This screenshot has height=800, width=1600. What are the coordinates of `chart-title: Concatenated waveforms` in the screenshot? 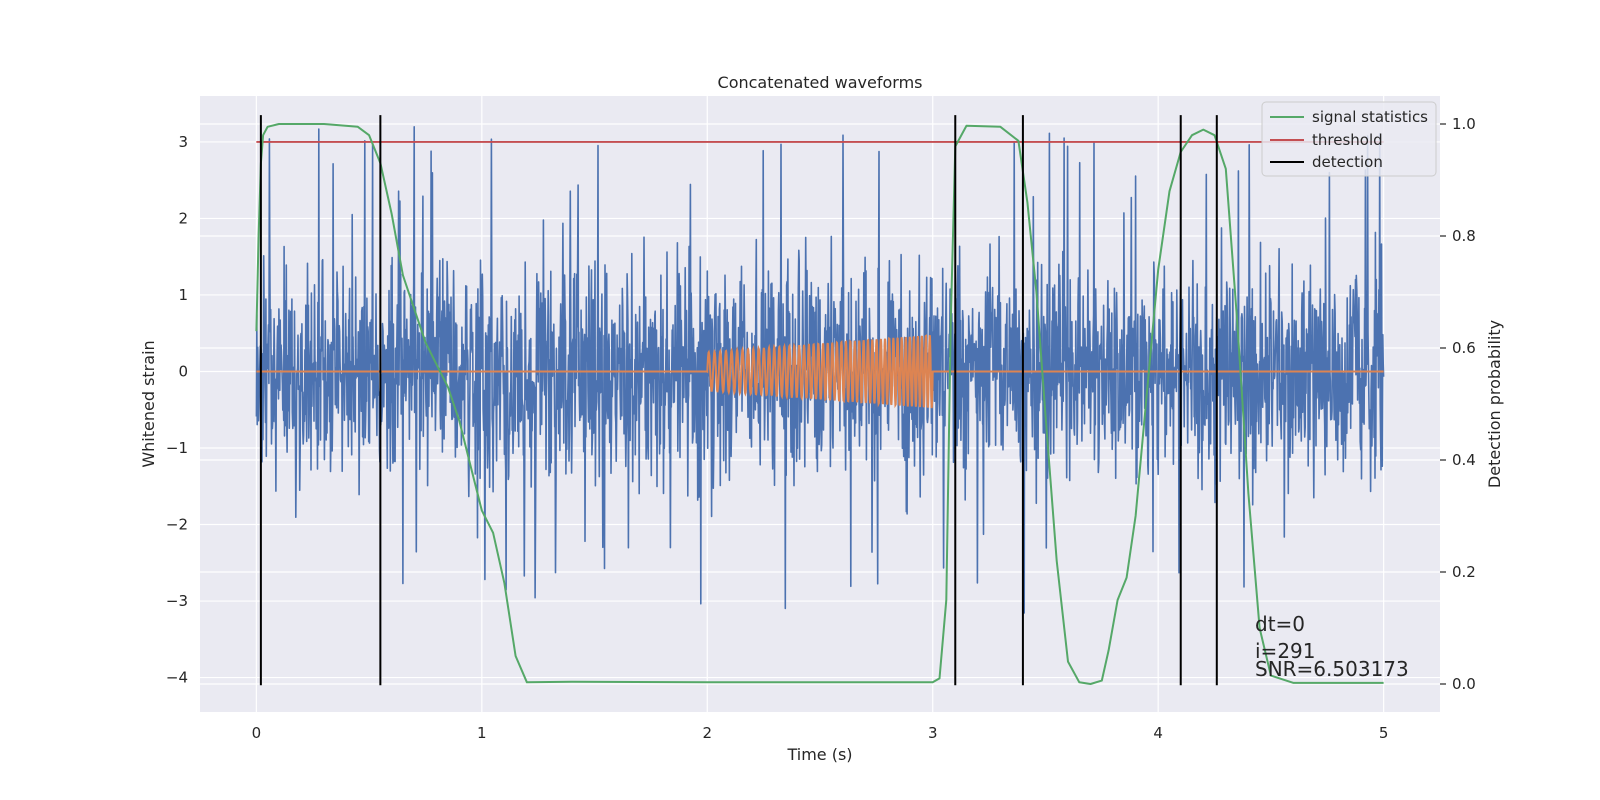 It's located at (820, 82).